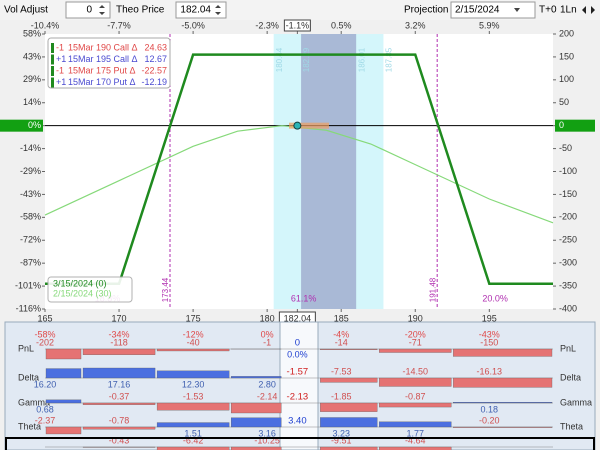  I want to click on theo-value: 182.04, so click(195, 10).